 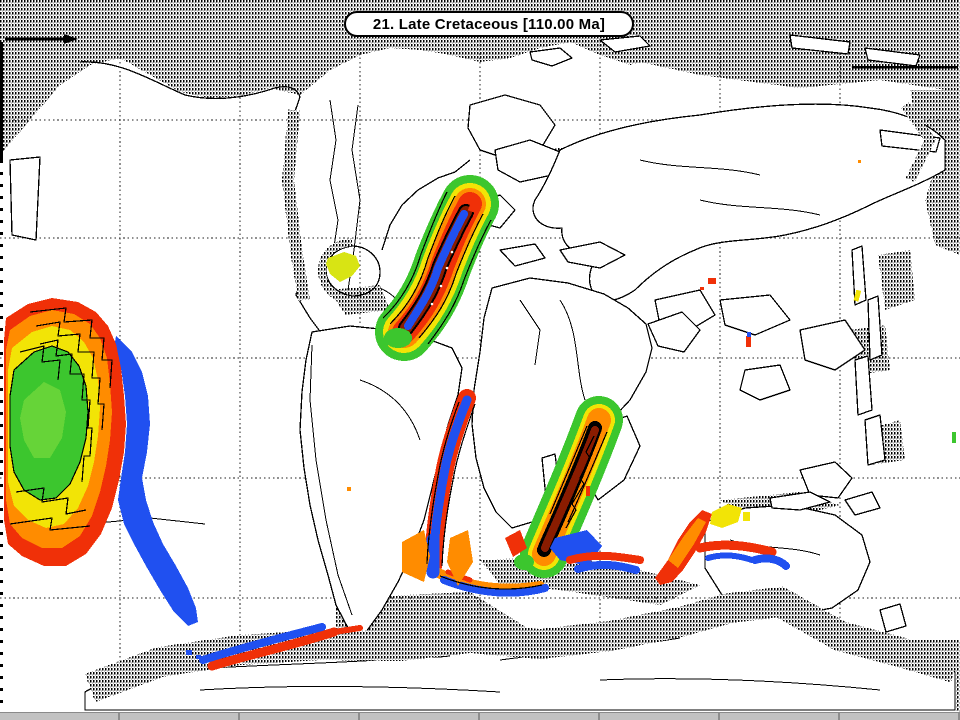 I want to click on timeline-title-plaque: 21. Late Cretaceous [110.00 Ma], so click(x=489, y=24).